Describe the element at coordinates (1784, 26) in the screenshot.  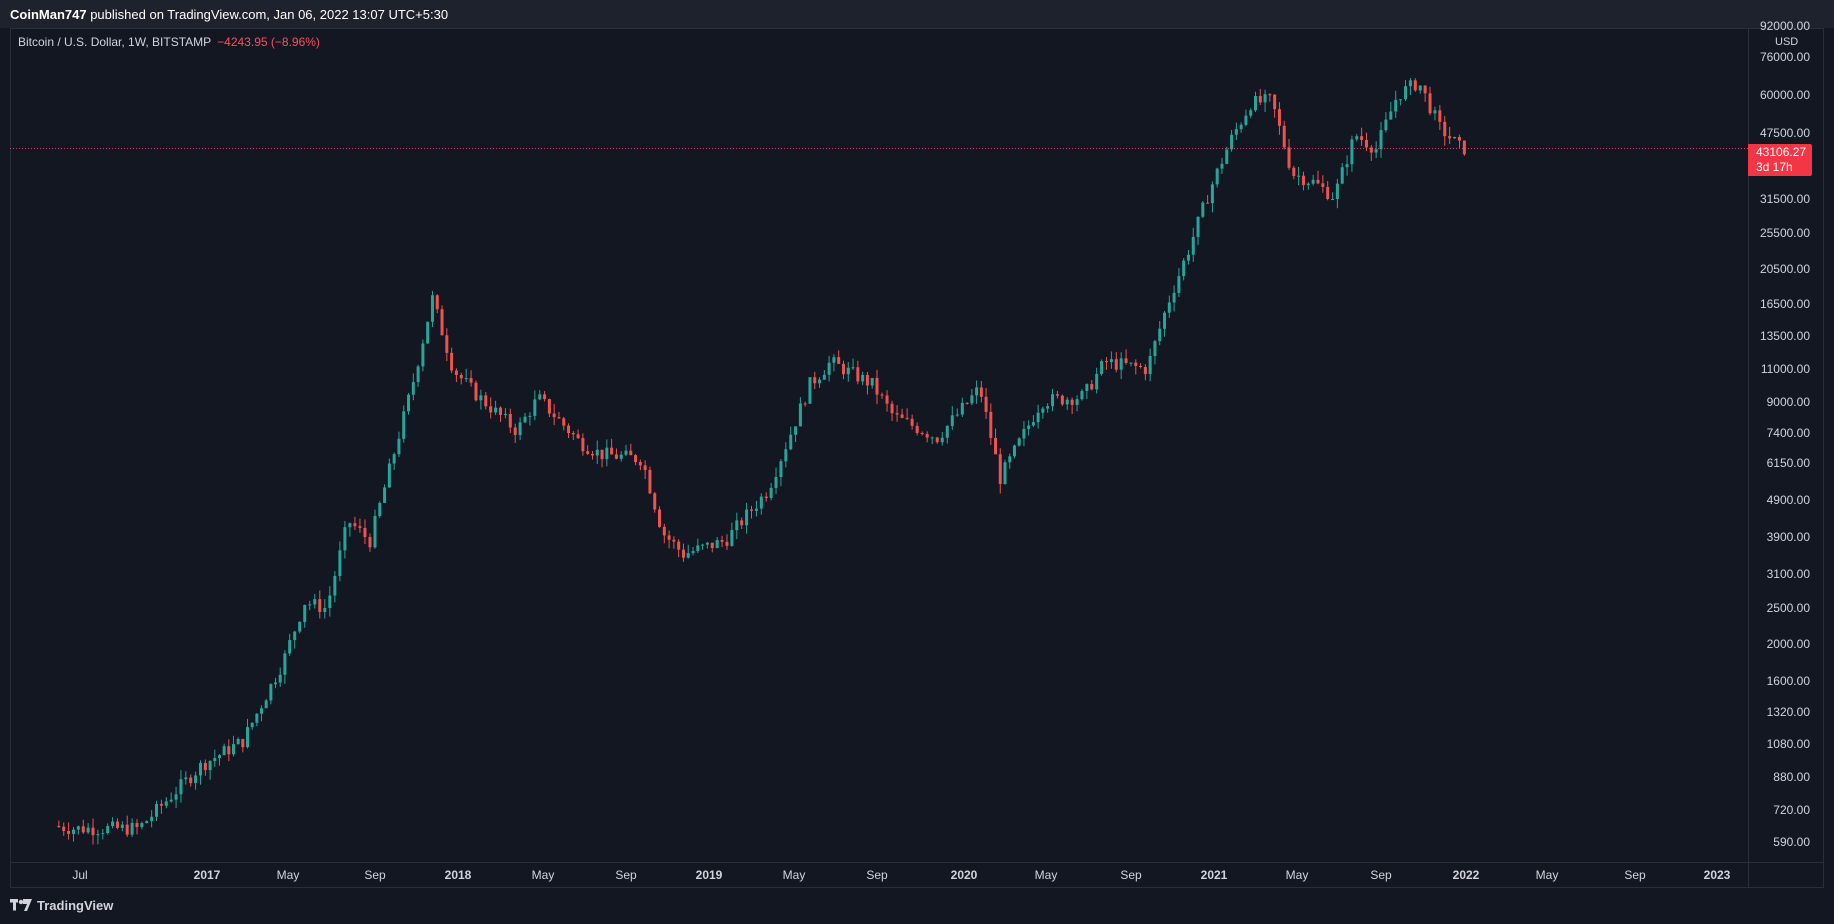
I see `price-axis-label: 92000.00` at that location.